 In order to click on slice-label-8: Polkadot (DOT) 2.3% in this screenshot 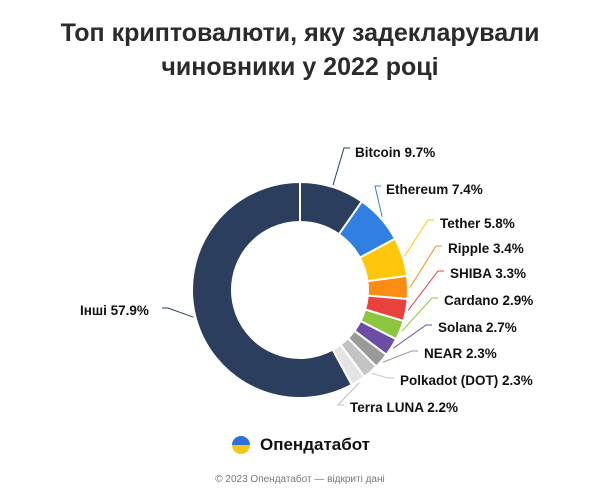, I will do `click(466, 380)`.